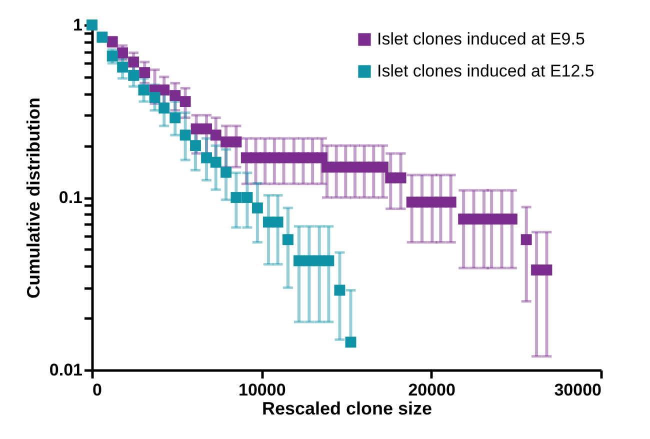  I want to click on y-tick-label: 1, so click(77, 25).